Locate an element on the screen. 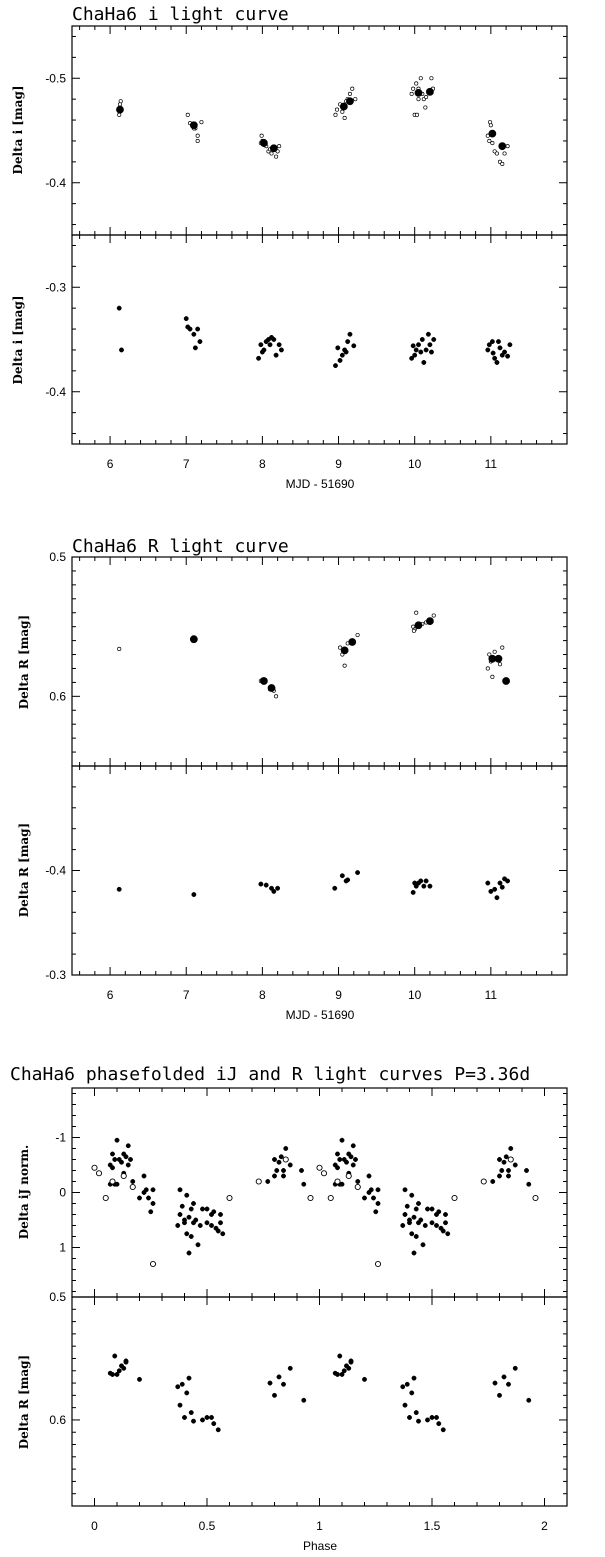 The image size is (605, 1557). y-tick-label: 0.6 is located at coordinates (57, 696).